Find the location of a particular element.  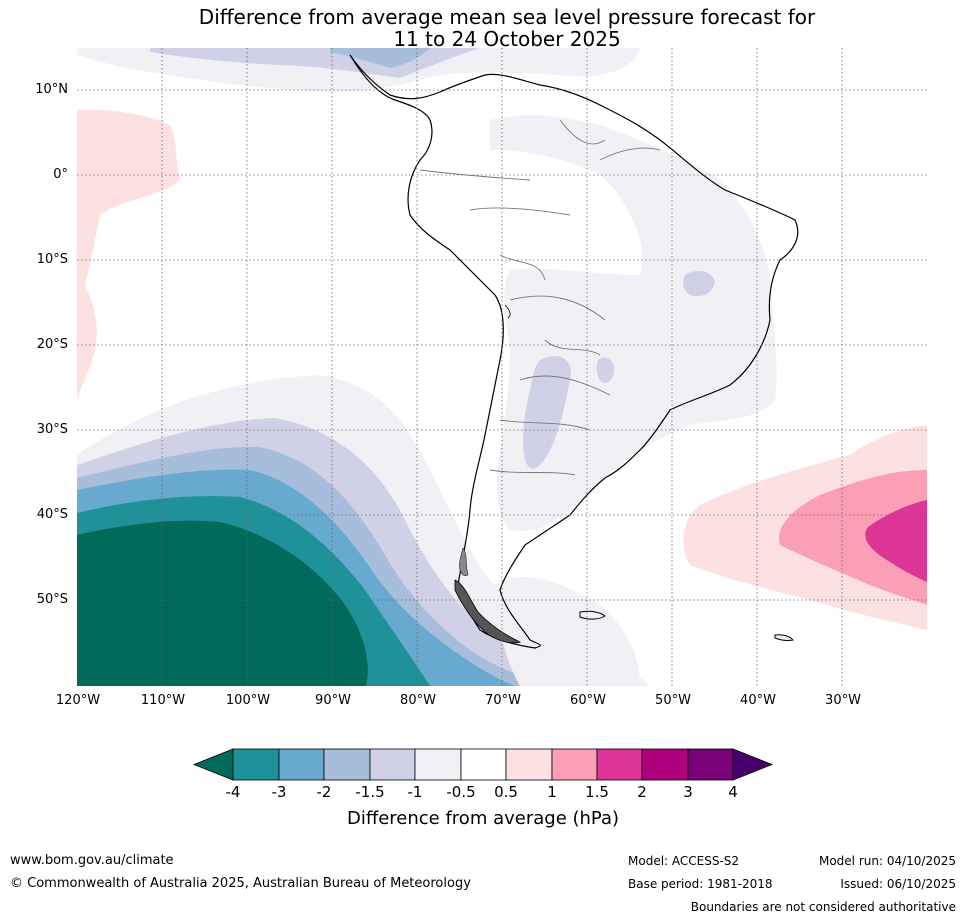

lon-label-40w: 40°W is located at coordinates (758, 700).